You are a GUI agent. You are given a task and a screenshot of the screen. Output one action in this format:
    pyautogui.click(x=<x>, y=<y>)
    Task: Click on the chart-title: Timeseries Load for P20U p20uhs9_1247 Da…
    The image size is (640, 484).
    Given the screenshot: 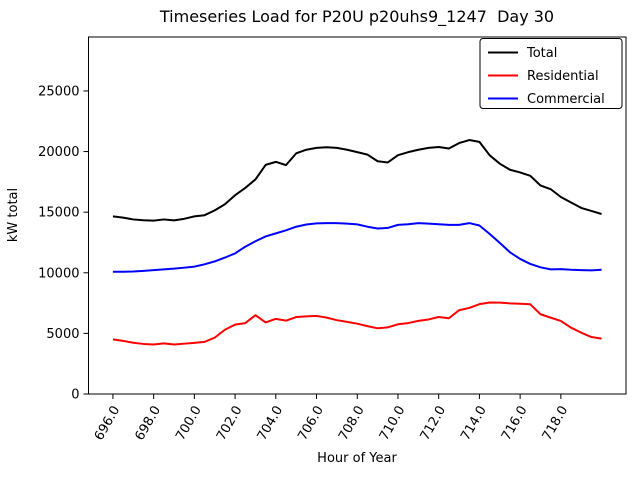 What is the action you would take?
    pyautogui.click(x=356, y=17)
    